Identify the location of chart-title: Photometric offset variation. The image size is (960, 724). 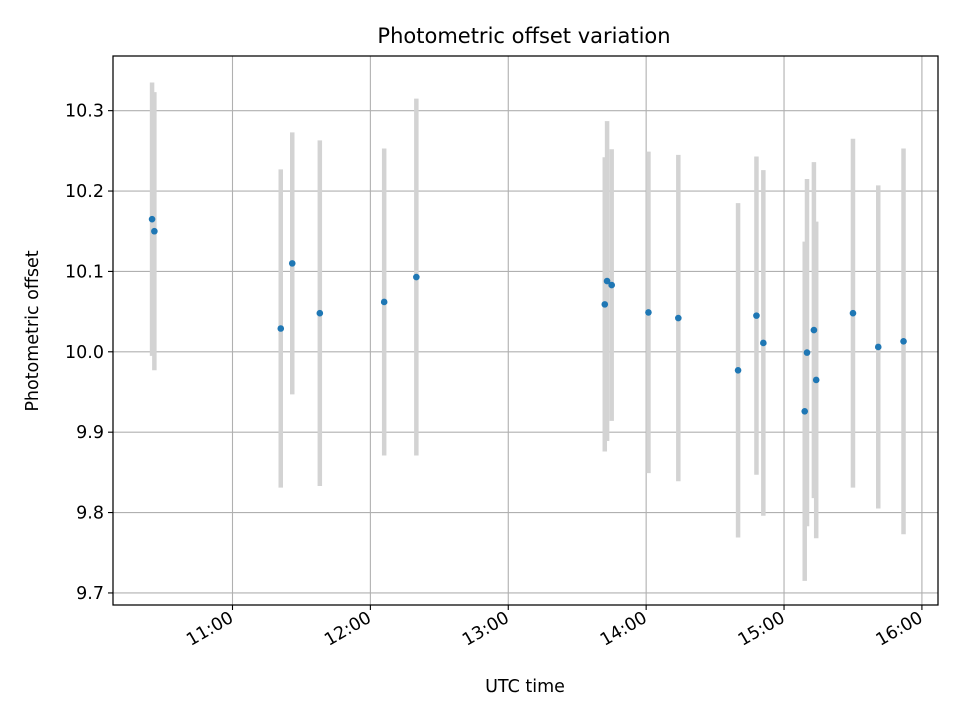
(523, 36).